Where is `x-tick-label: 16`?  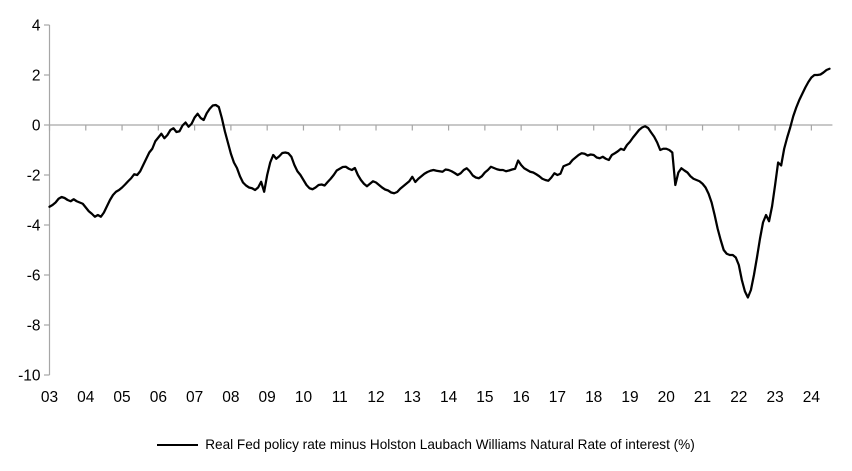
x-tick-label: 16 is located at coordinates (521, 397).